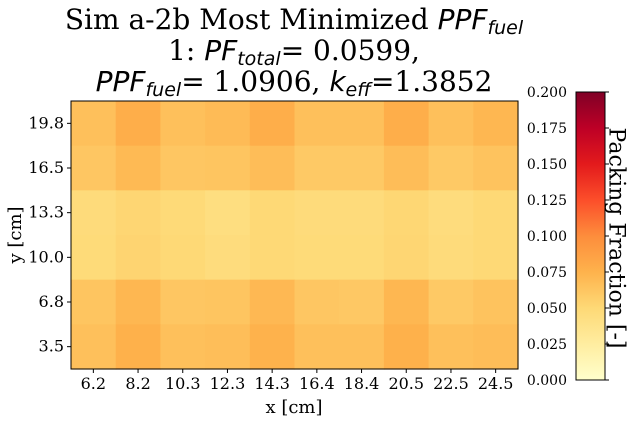 The width and height of the screenshot is (631, 422). What do you see at coordinates (547, 201) in the screenshot?
I see `colorbar-tick-label: 0.125` at bounding box center [547, 201].